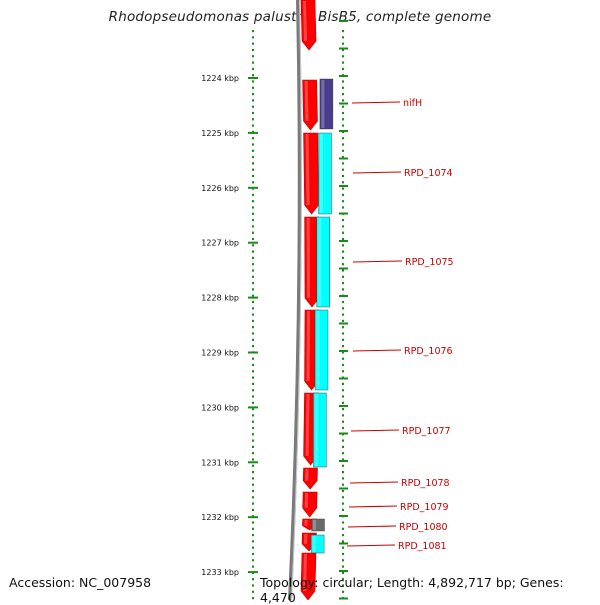 The image size is (600, 605). Describe the element at coordinates (220, 517) in the screenshot. I see `ruler-tick-label: 1232 kbp` at that location.